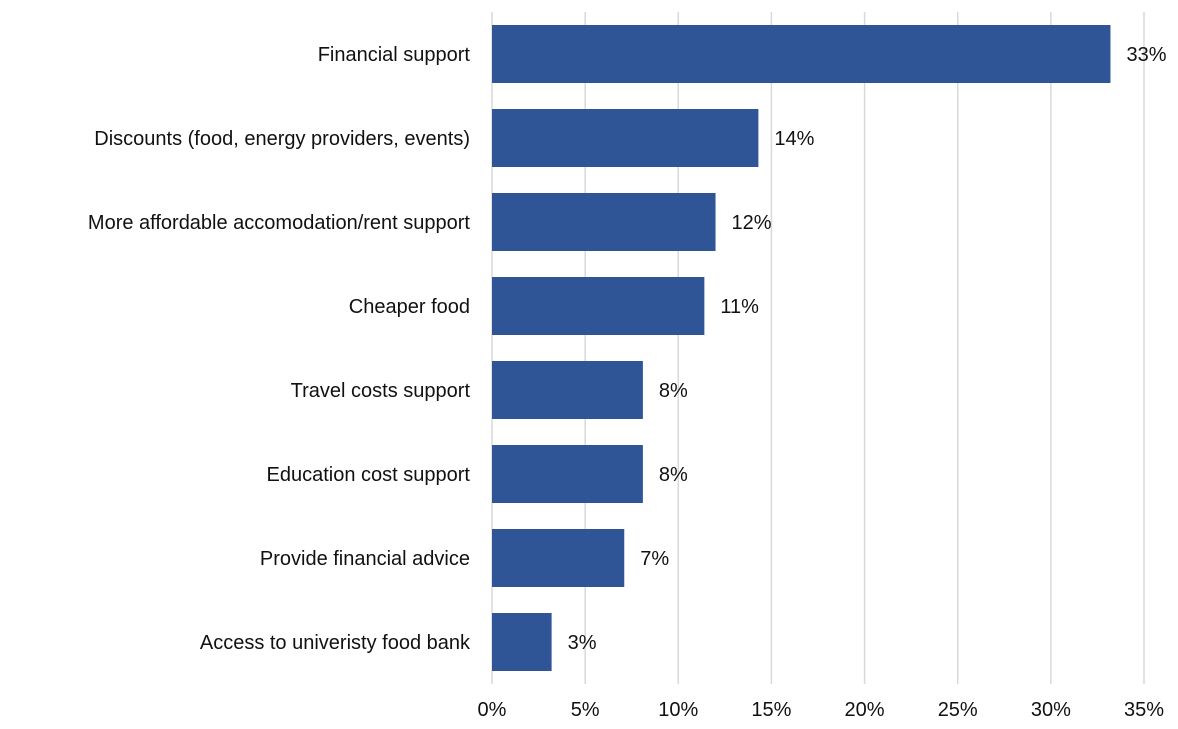  What do you see at coordinates (654, 559) in the screenshot?
I see `data-label: 7%` at bounding box center [654, 559].